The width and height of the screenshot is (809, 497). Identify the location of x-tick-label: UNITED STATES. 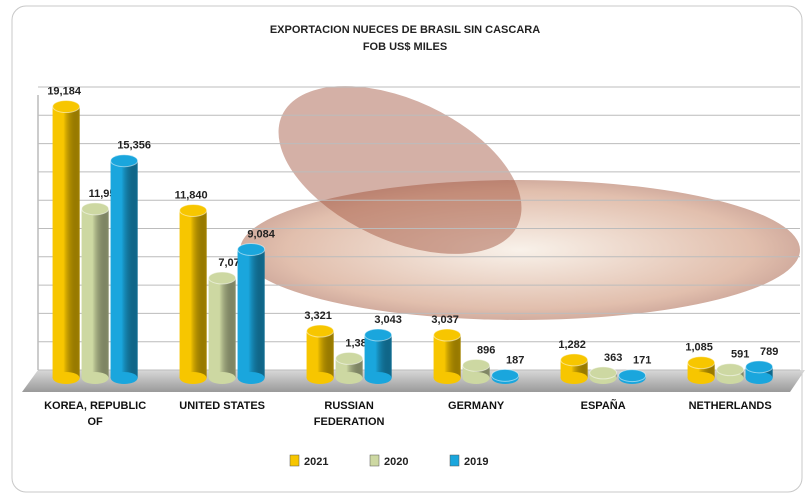
(222, 406).